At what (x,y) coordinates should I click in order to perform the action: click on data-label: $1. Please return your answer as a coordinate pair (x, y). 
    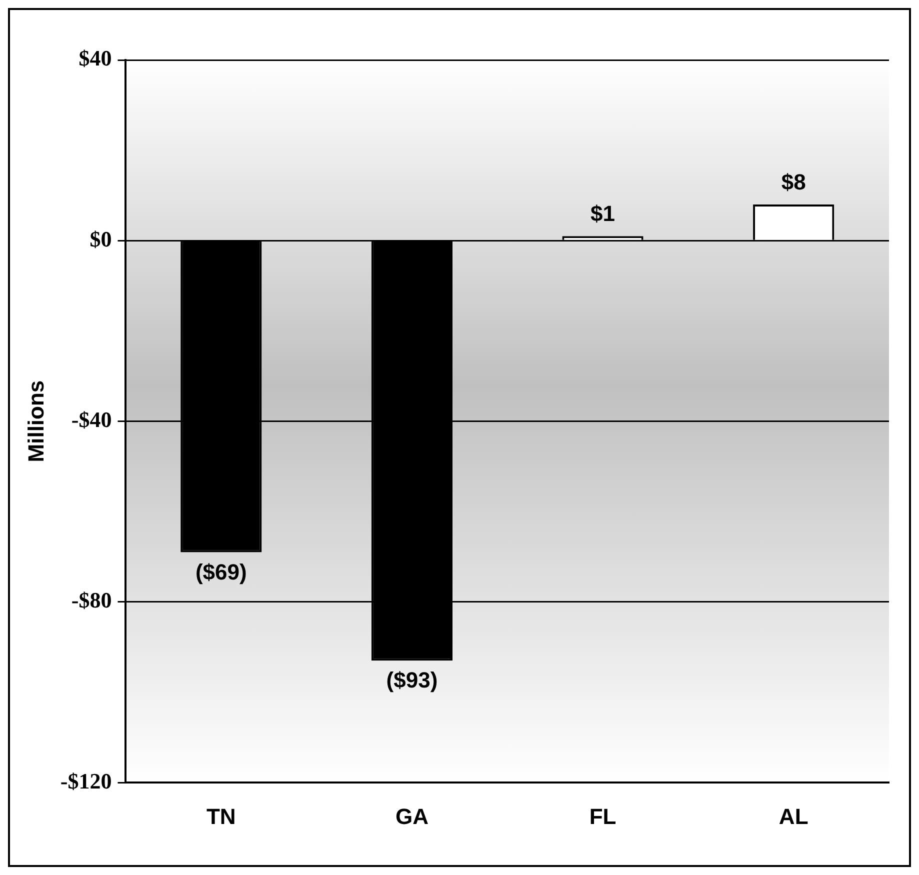
    Looking at the image, I should click on (603, 213).